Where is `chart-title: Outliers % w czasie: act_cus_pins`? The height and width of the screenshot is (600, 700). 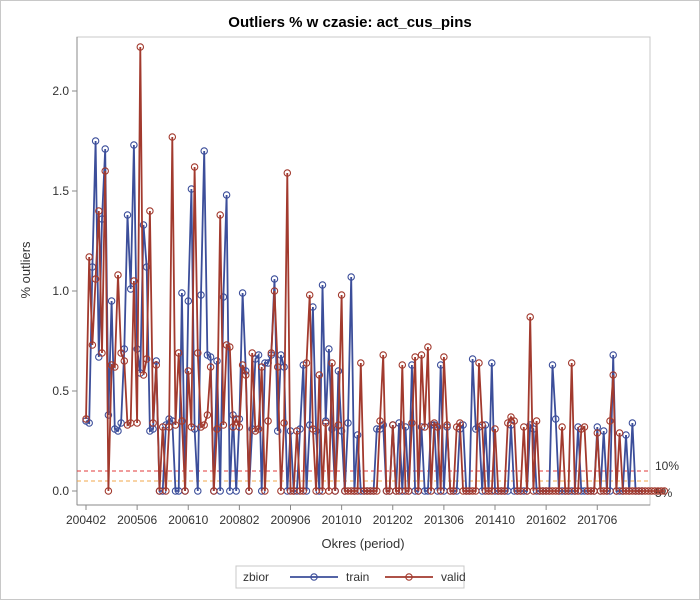 chart-title: Outliers % w czasie: act_cus_pins is located at coordinates (349, 22).